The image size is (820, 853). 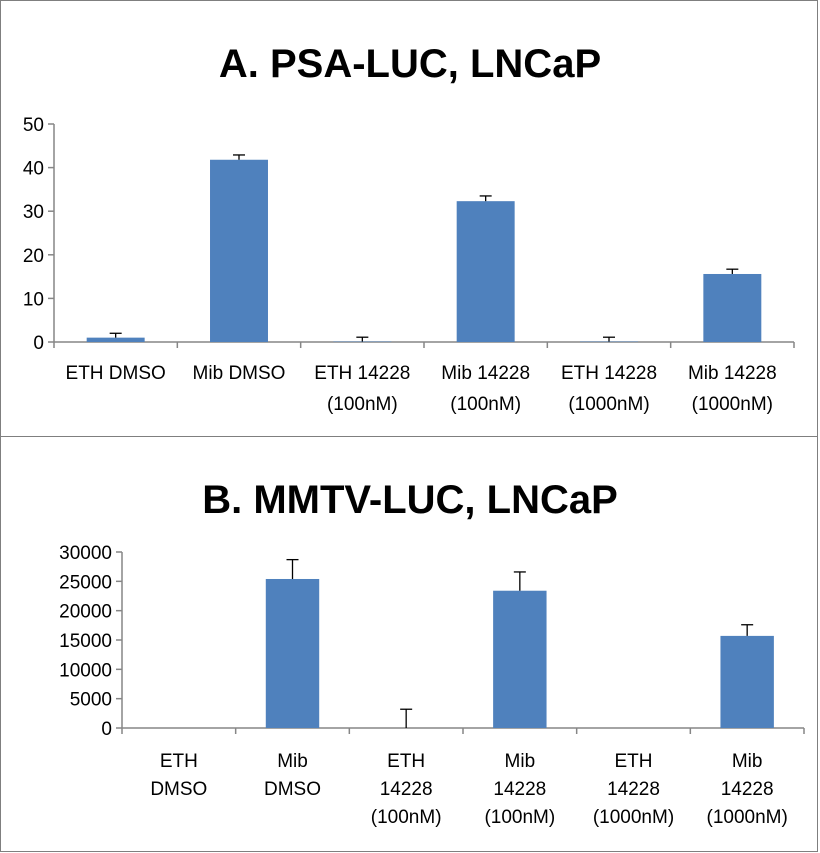 I want to click on y-tick-label: 15000, so click(x=85, y=641).